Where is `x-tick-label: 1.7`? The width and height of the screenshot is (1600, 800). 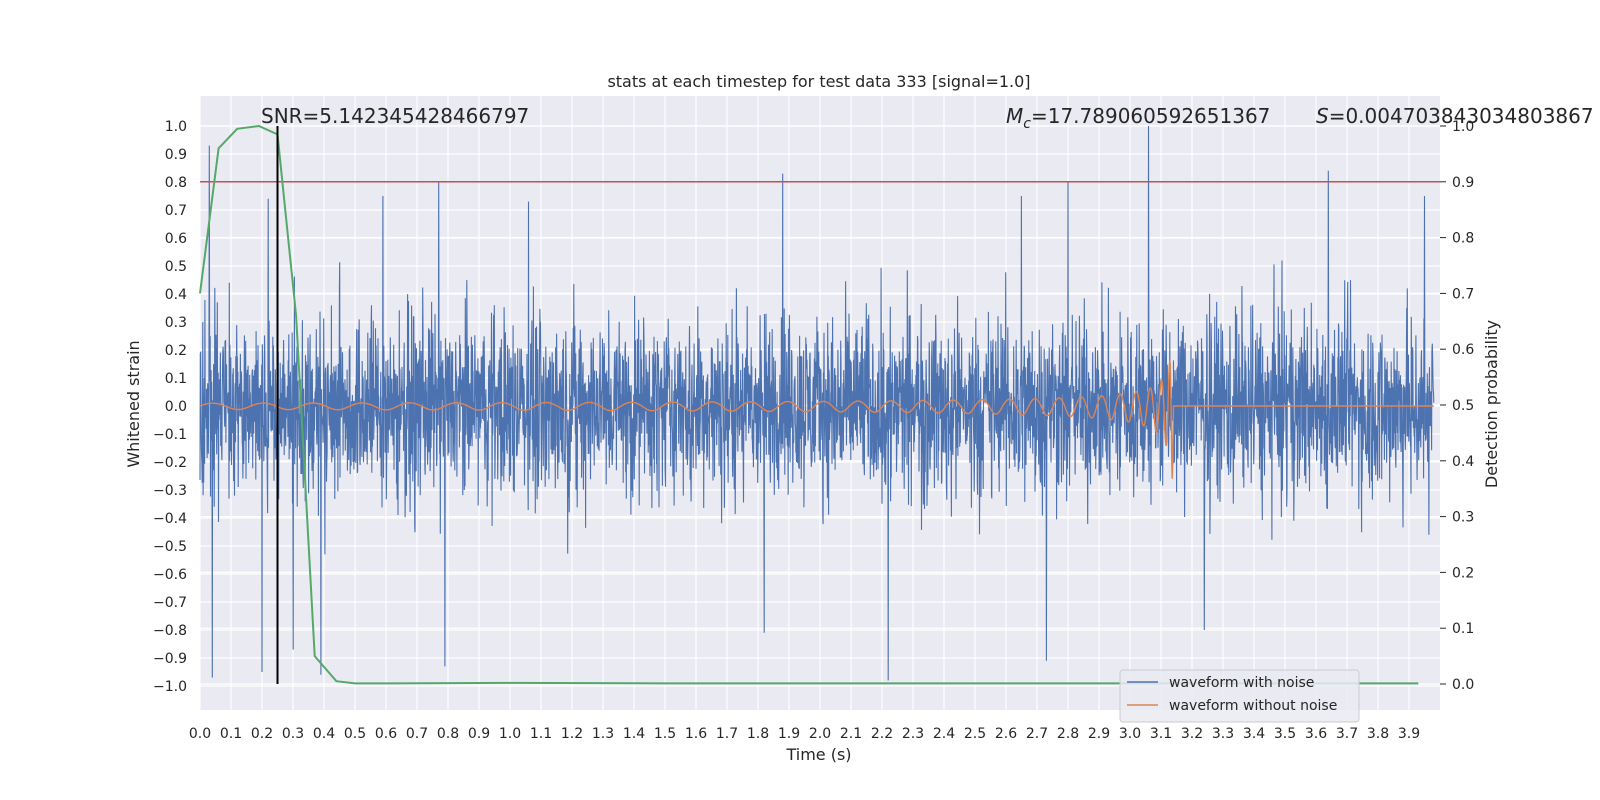 x-tick-label: 1.7 is located at coordinates (727, 734).